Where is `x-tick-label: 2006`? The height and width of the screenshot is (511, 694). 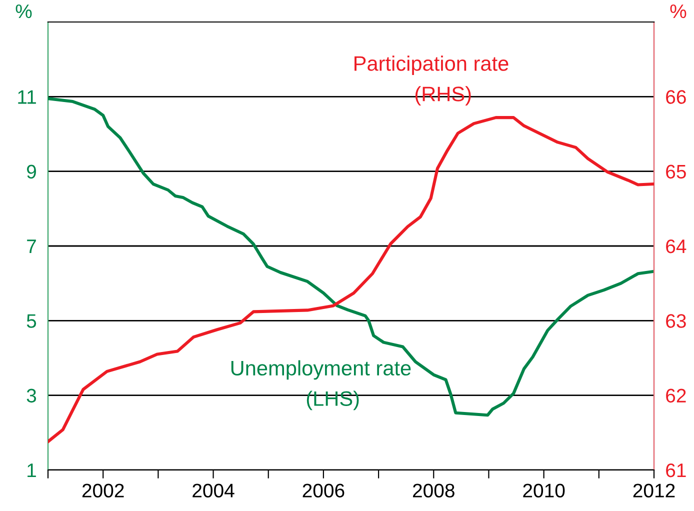 x-tick-label: 2006 is located at coordinates (323, 491).